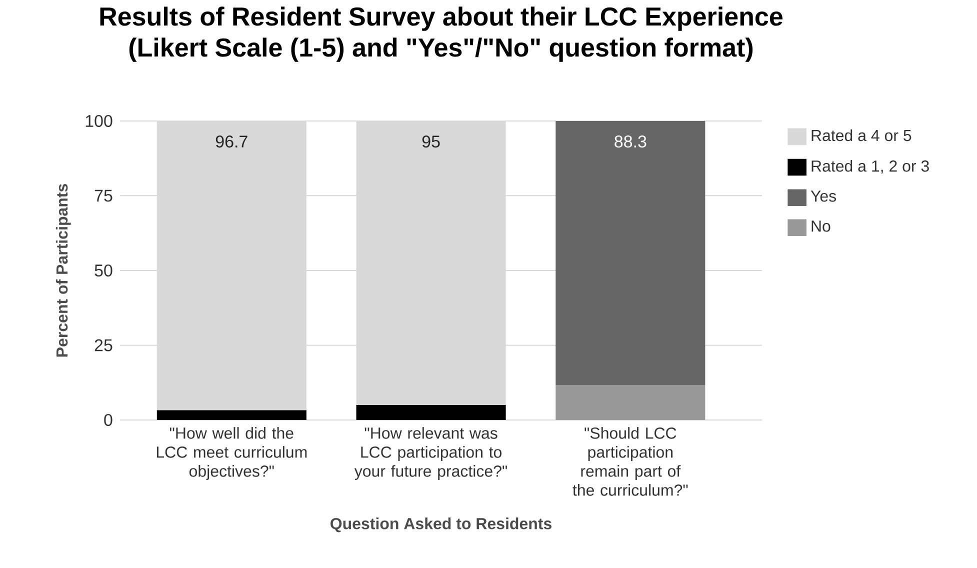 This screenshot has width=977, height=568. I want to click on y-tick-label: 100, so click(99, 121).